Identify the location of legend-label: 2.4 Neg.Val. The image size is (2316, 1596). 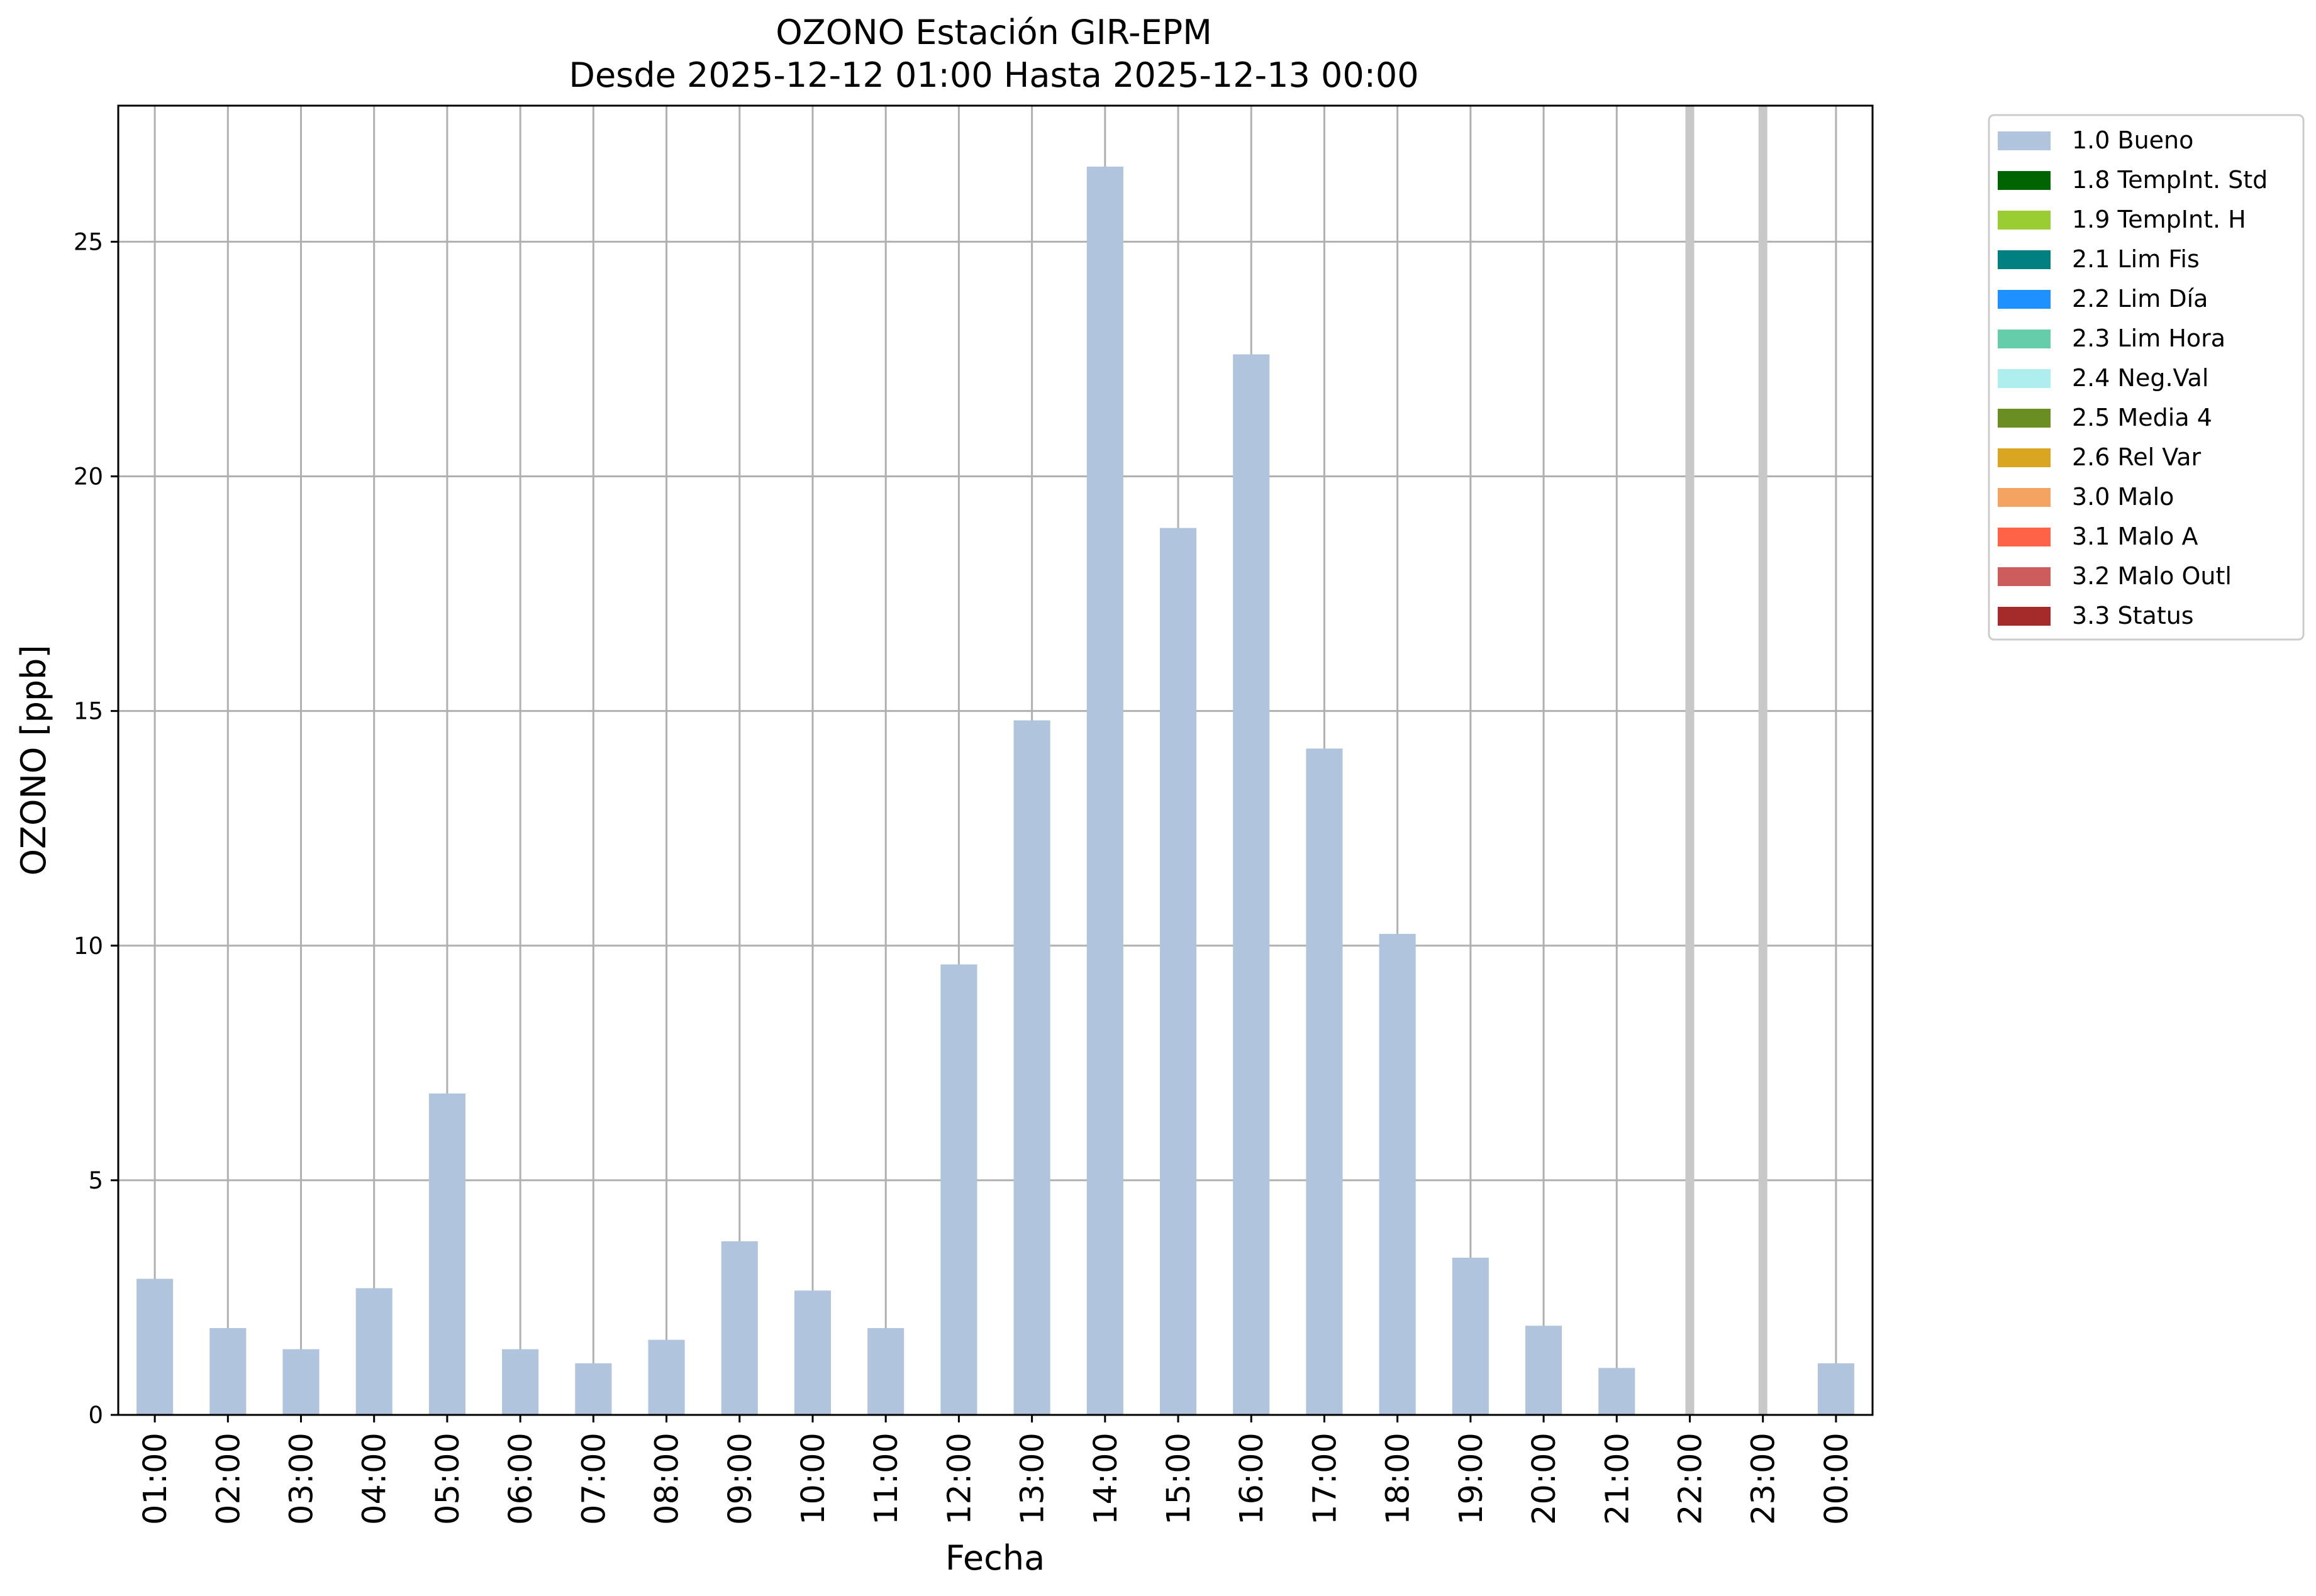
(2140, 378).